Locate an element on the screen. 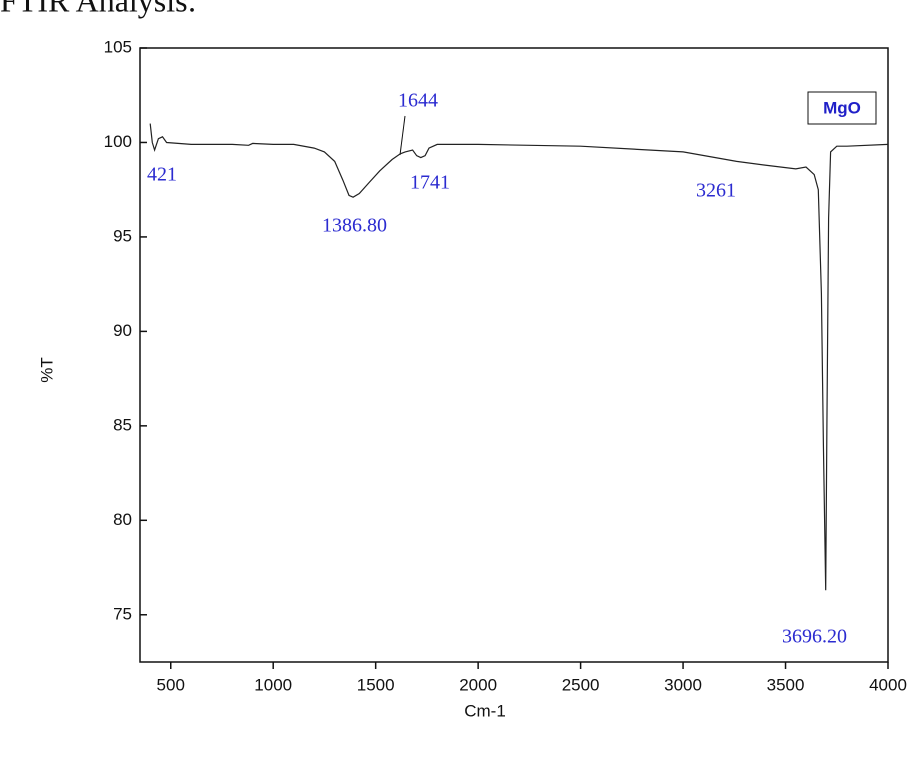 This screenshot has width=916, height=769. x-tick-label: 1500 is located at coordinates (376, 684).